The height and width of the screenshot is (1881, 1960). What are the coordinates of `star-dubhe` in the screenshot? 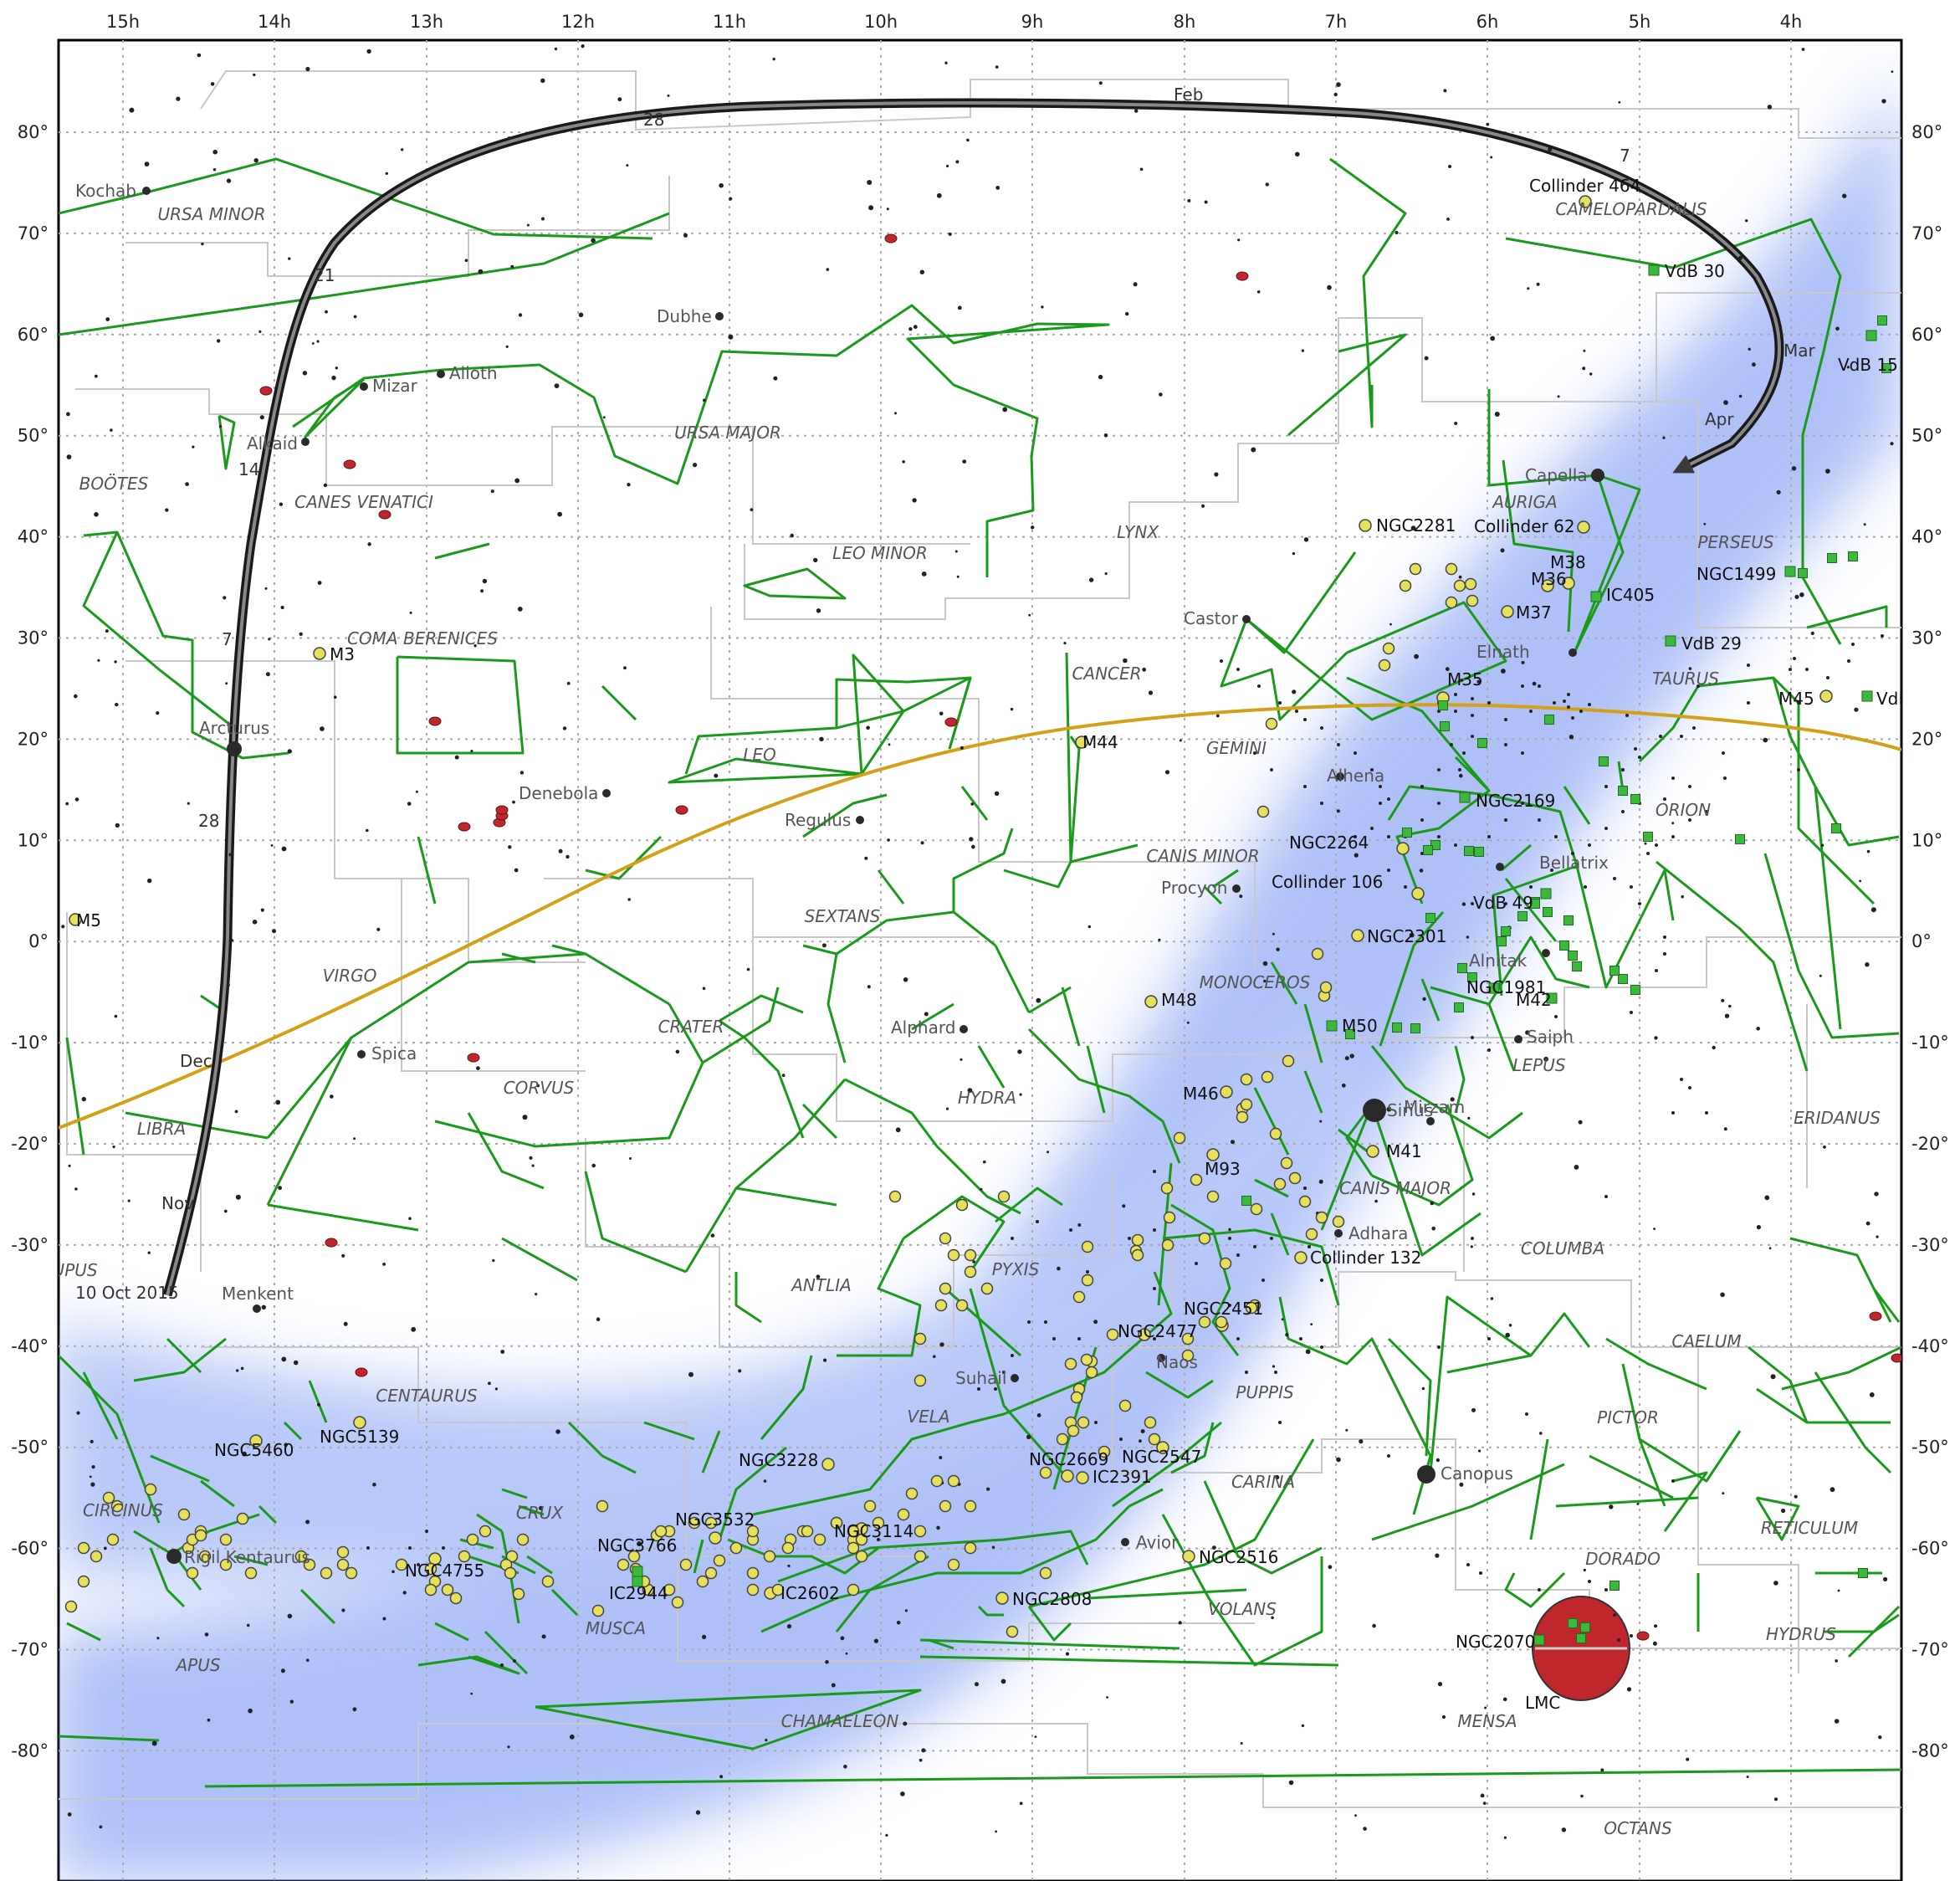 It's located at (720, 316).